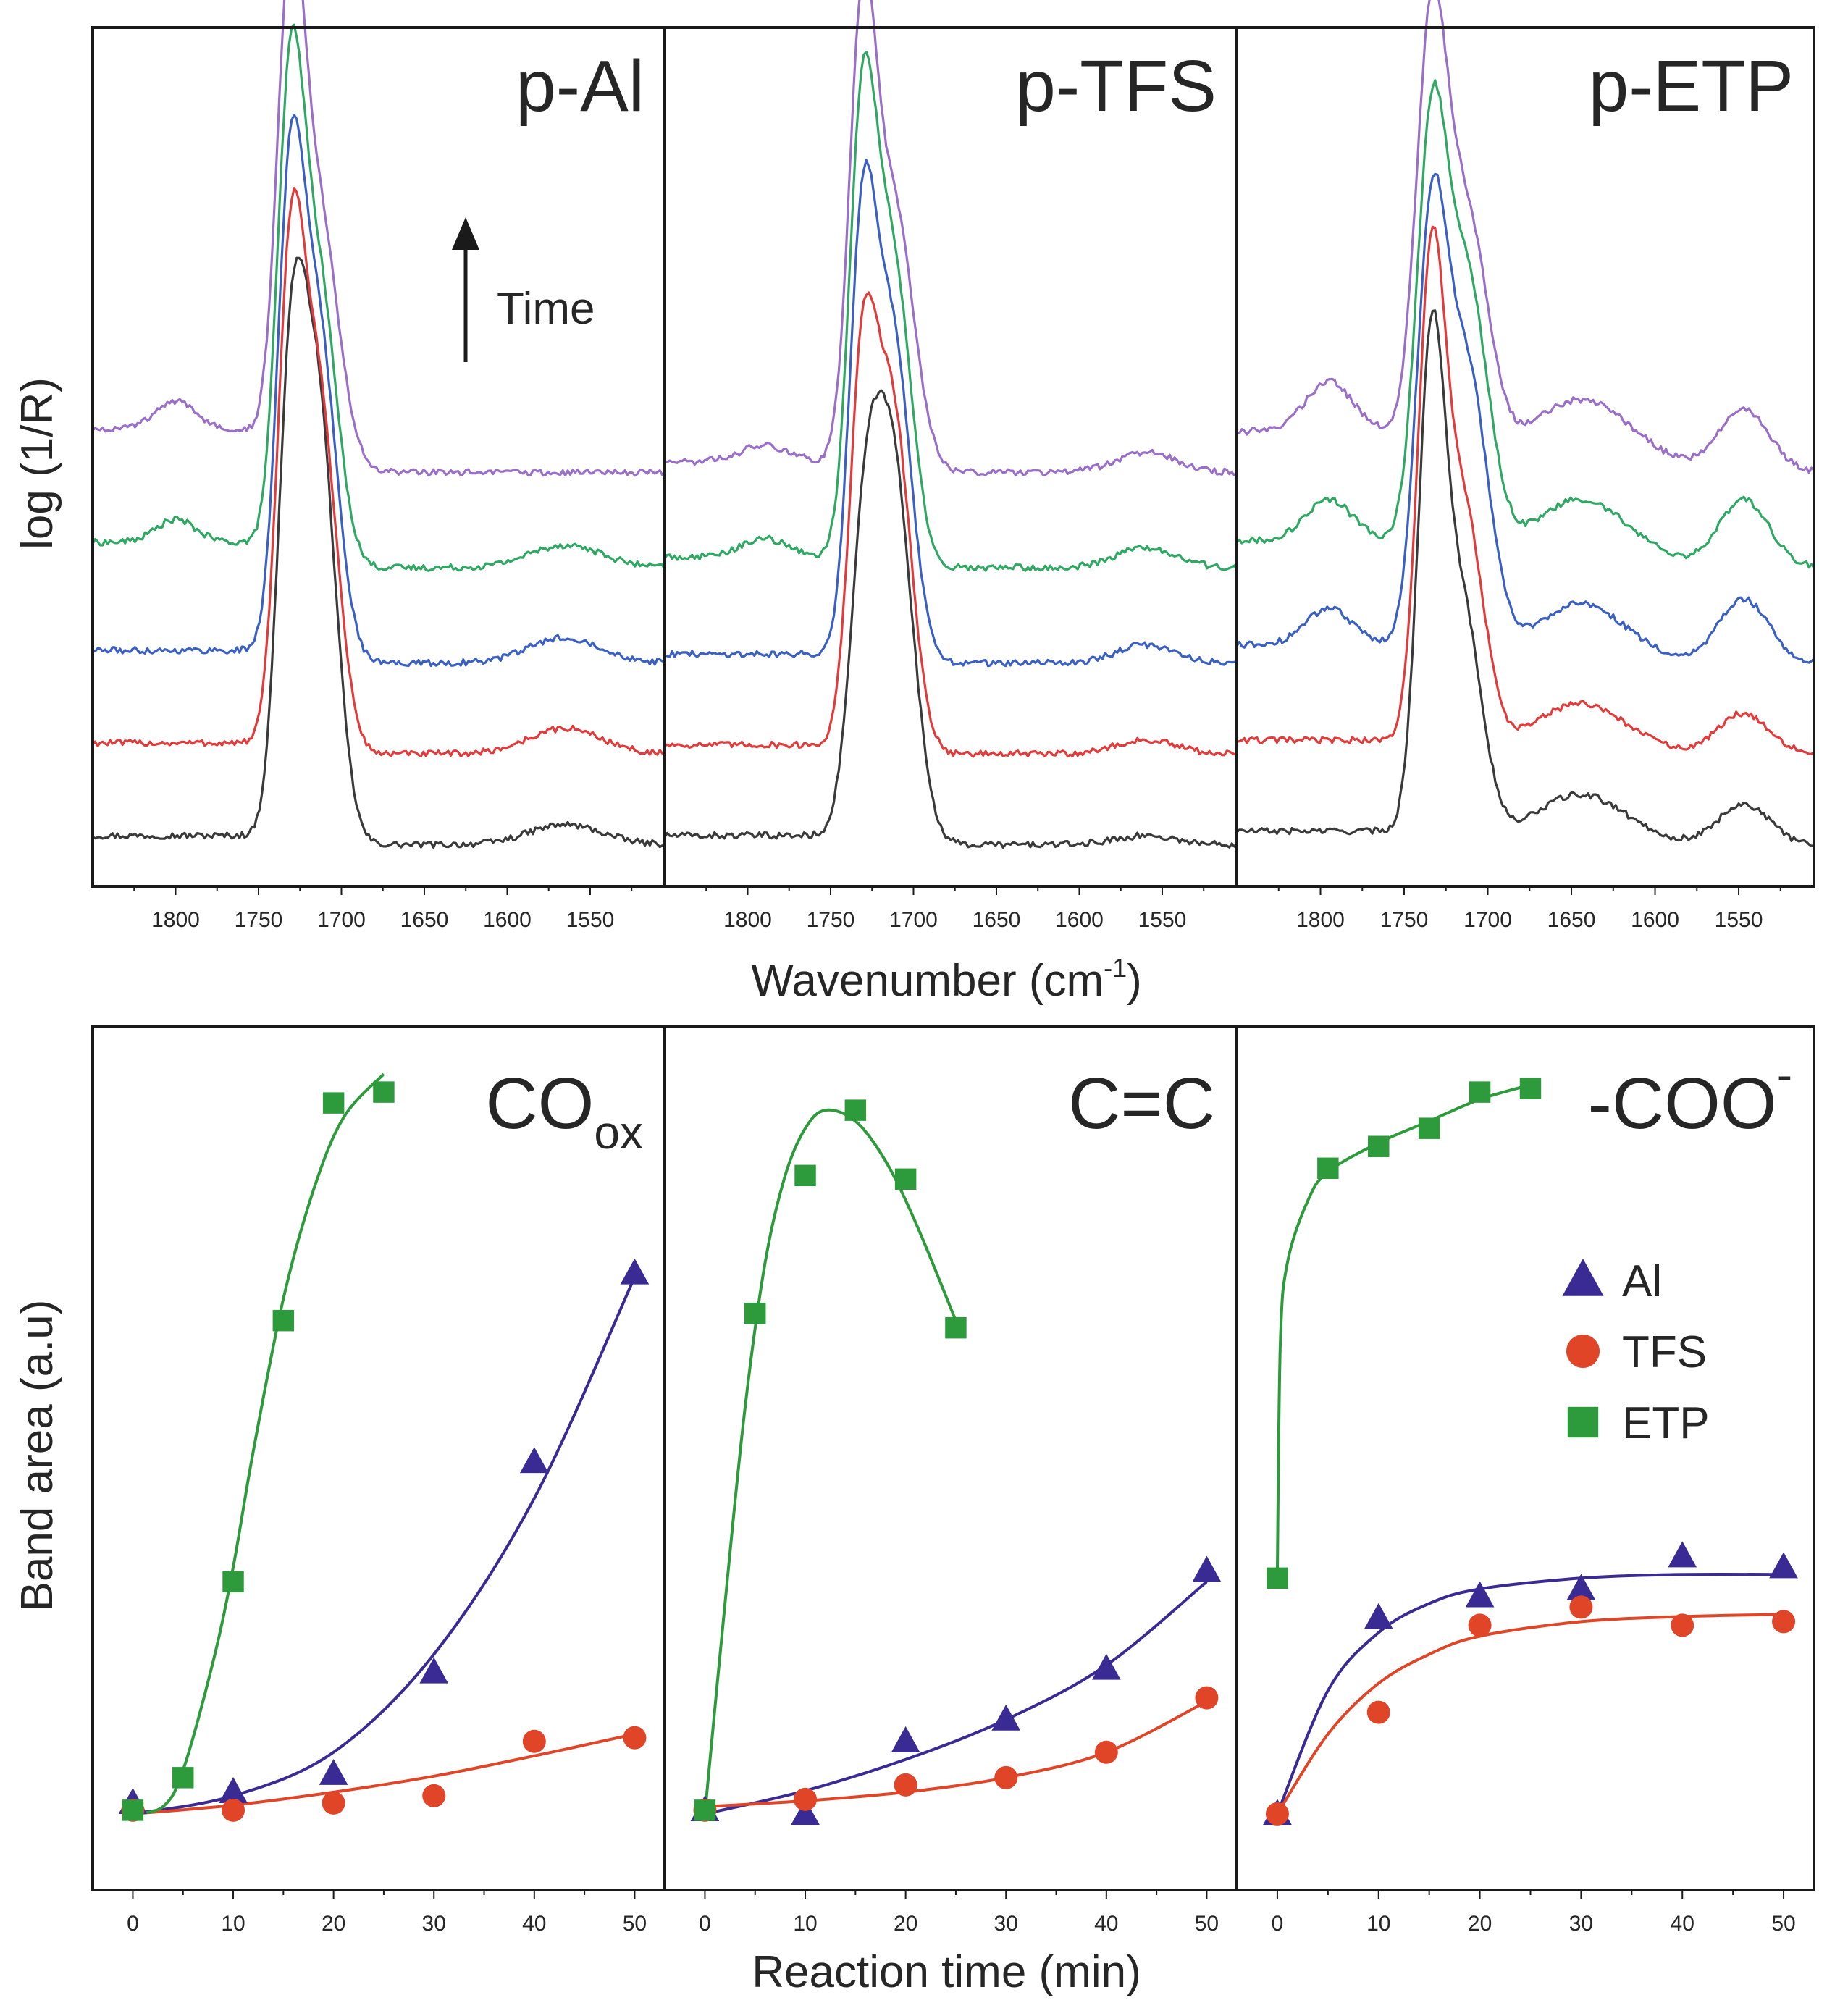 The image size is (1827, 2016). Describe the element at coordinates (580, 86) in the screenshot. I see `panel-title: p-Al` at that location.